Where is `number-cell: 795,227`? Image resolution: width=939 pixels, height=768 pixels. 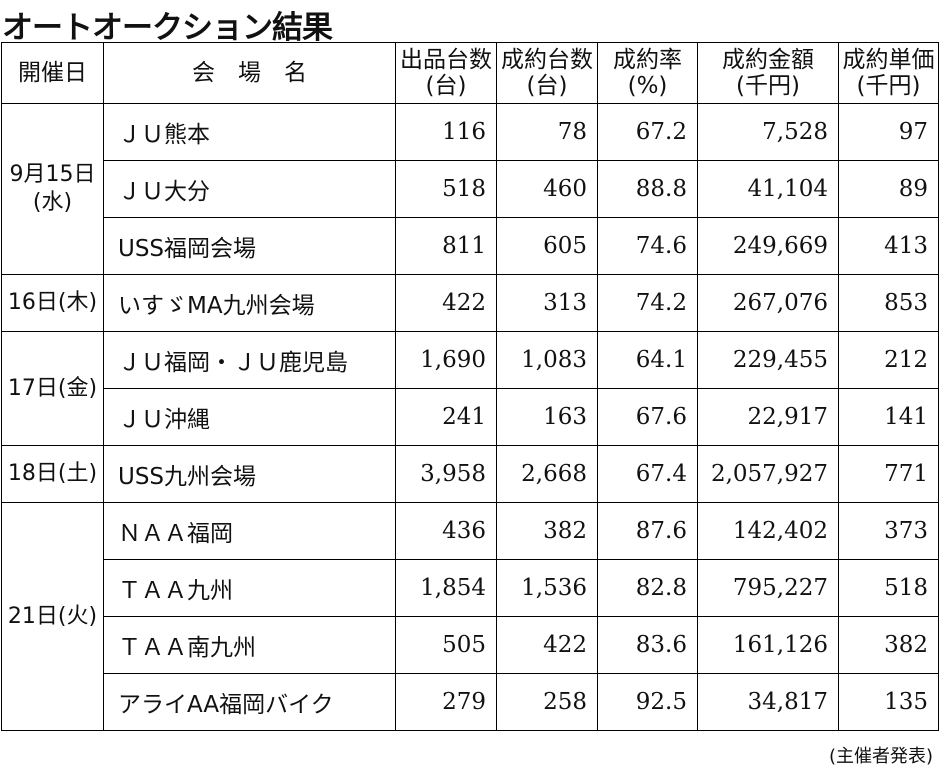
number-cell: 795,227 is located at coordinates (768, 588).